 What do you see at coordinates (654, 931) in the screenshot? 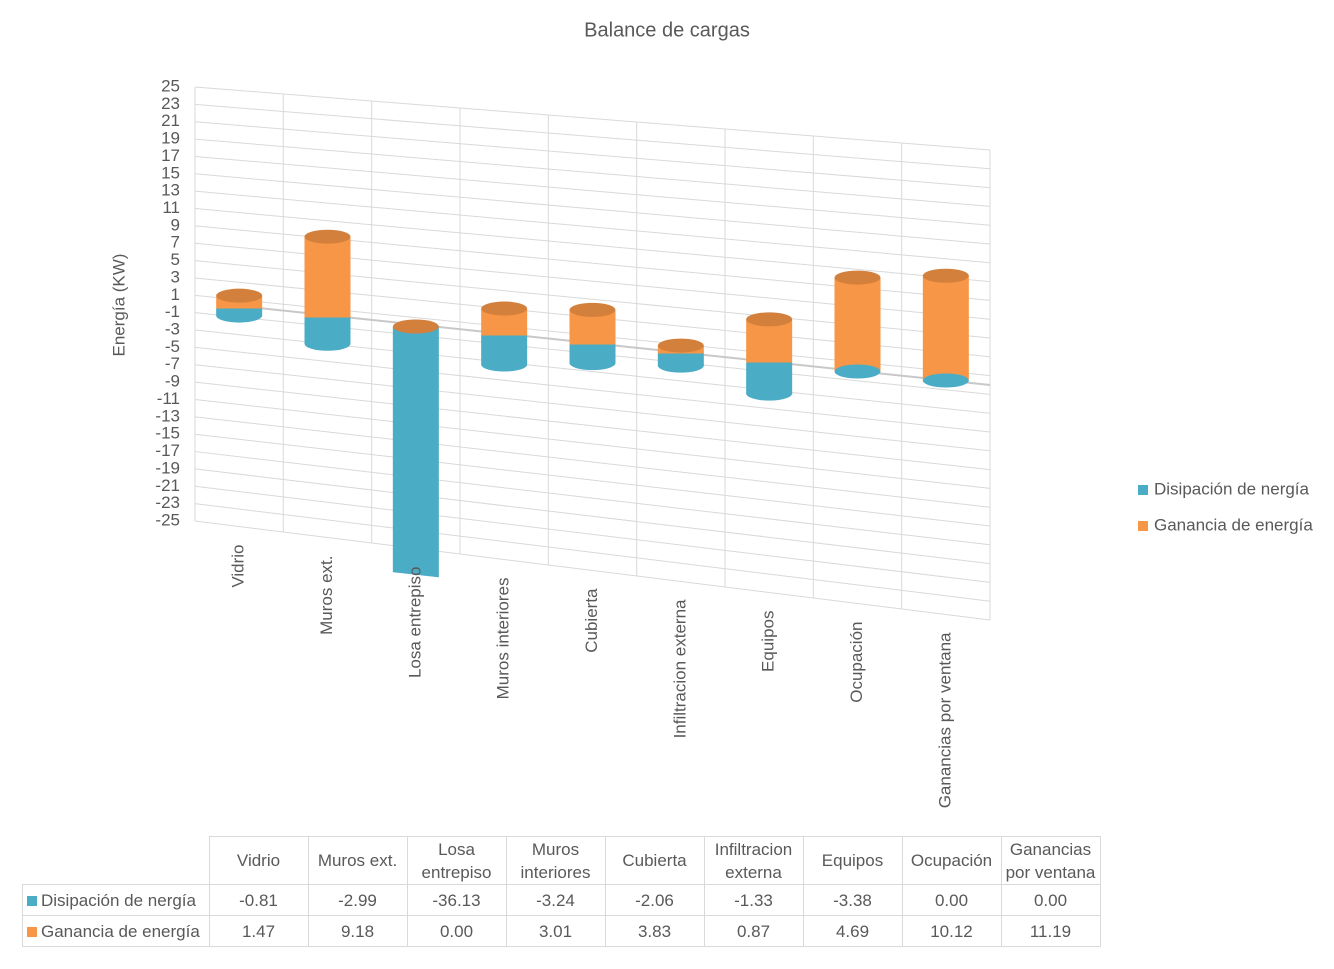
I see `table-value: 3.83` at bounding box center [654, 931].